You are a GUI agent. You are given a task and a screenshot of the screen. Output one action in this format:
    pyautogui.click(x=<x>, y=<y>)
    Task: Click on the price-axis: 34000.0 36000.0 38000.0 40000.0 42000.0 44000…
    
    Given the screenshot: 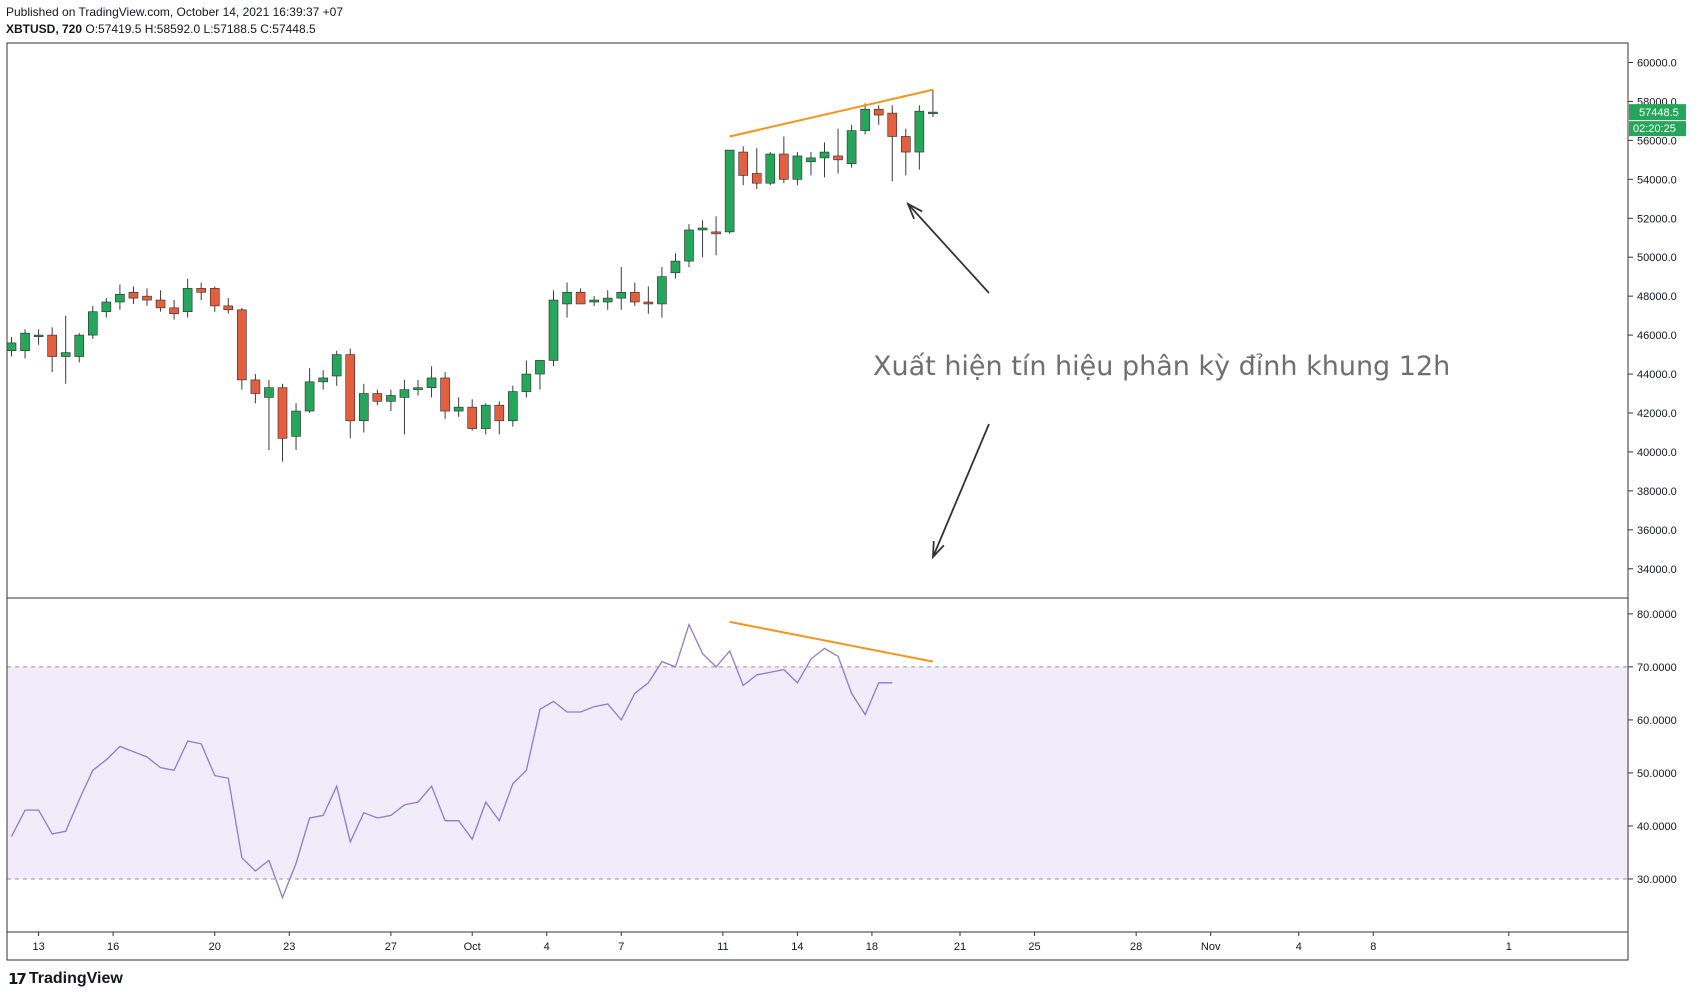 What is the action you would take?
    pyautogui.click(x=1657, y=316)
    